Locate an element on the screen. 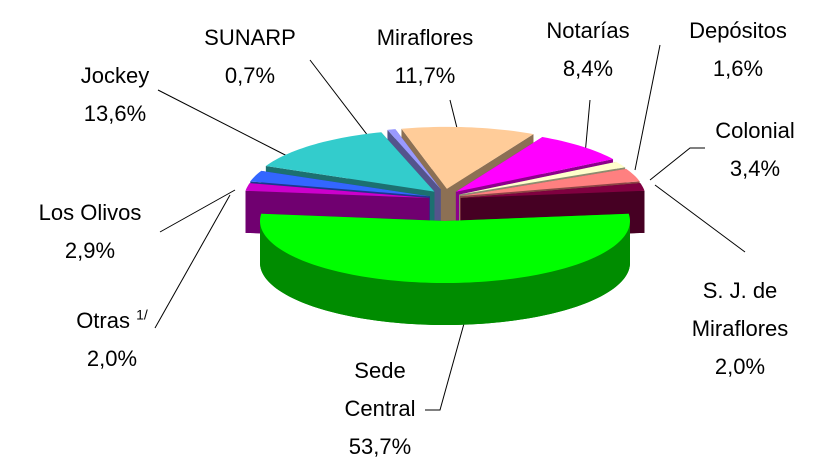  category-label: Los Olivos is located at coordinates (90, 212).